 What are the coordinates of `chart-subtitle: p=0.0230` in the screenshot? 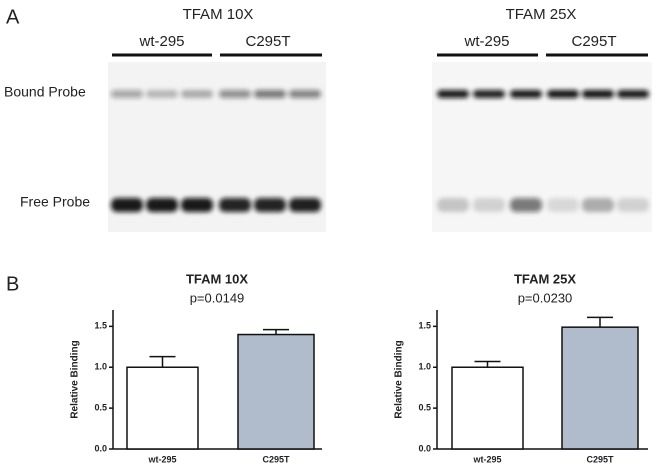 It's located at (545, 297).